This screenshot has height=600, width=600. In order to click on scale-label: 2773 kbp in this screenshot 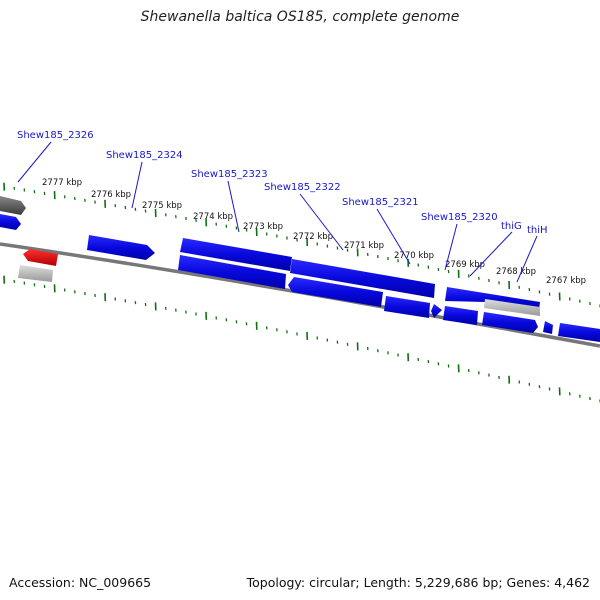, I will do `click(263, 227)`.